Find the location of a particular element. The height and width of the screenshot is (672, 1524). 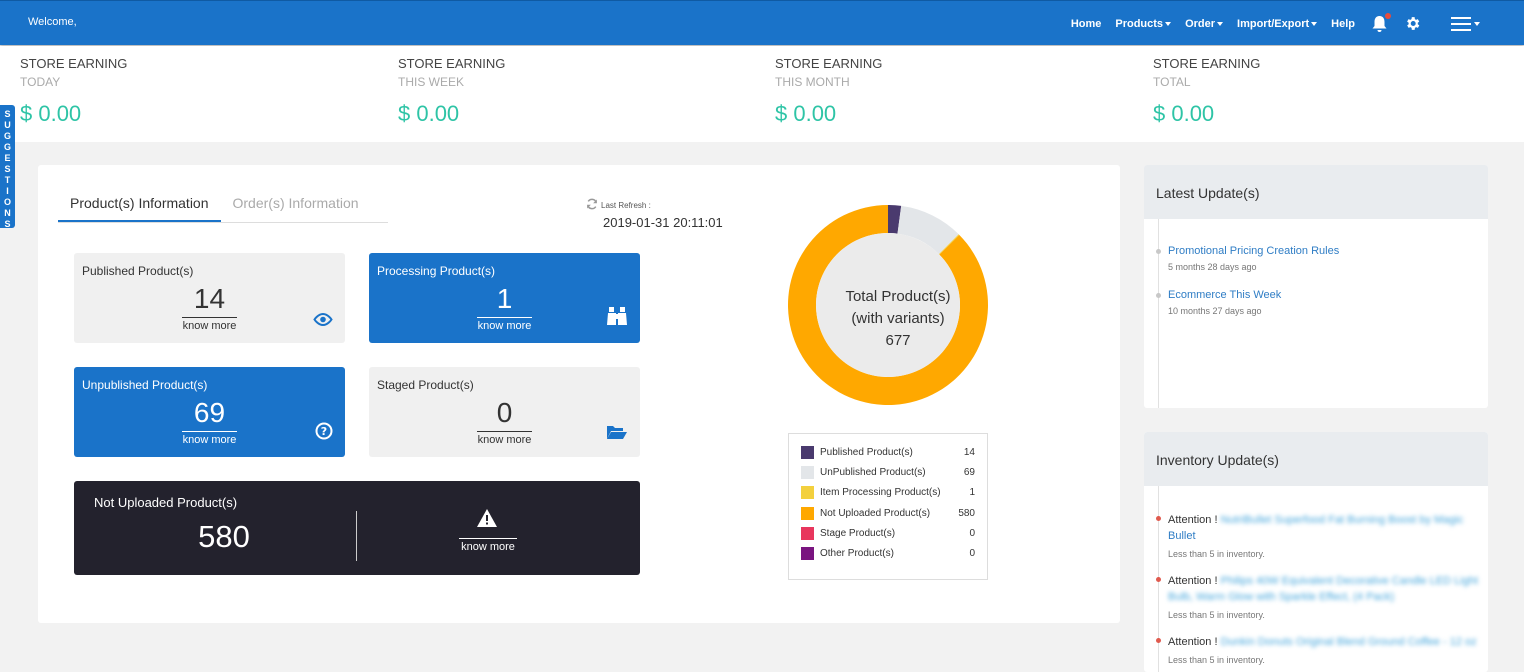

nav-products-label: Products is located at coordinates (1139, 23).